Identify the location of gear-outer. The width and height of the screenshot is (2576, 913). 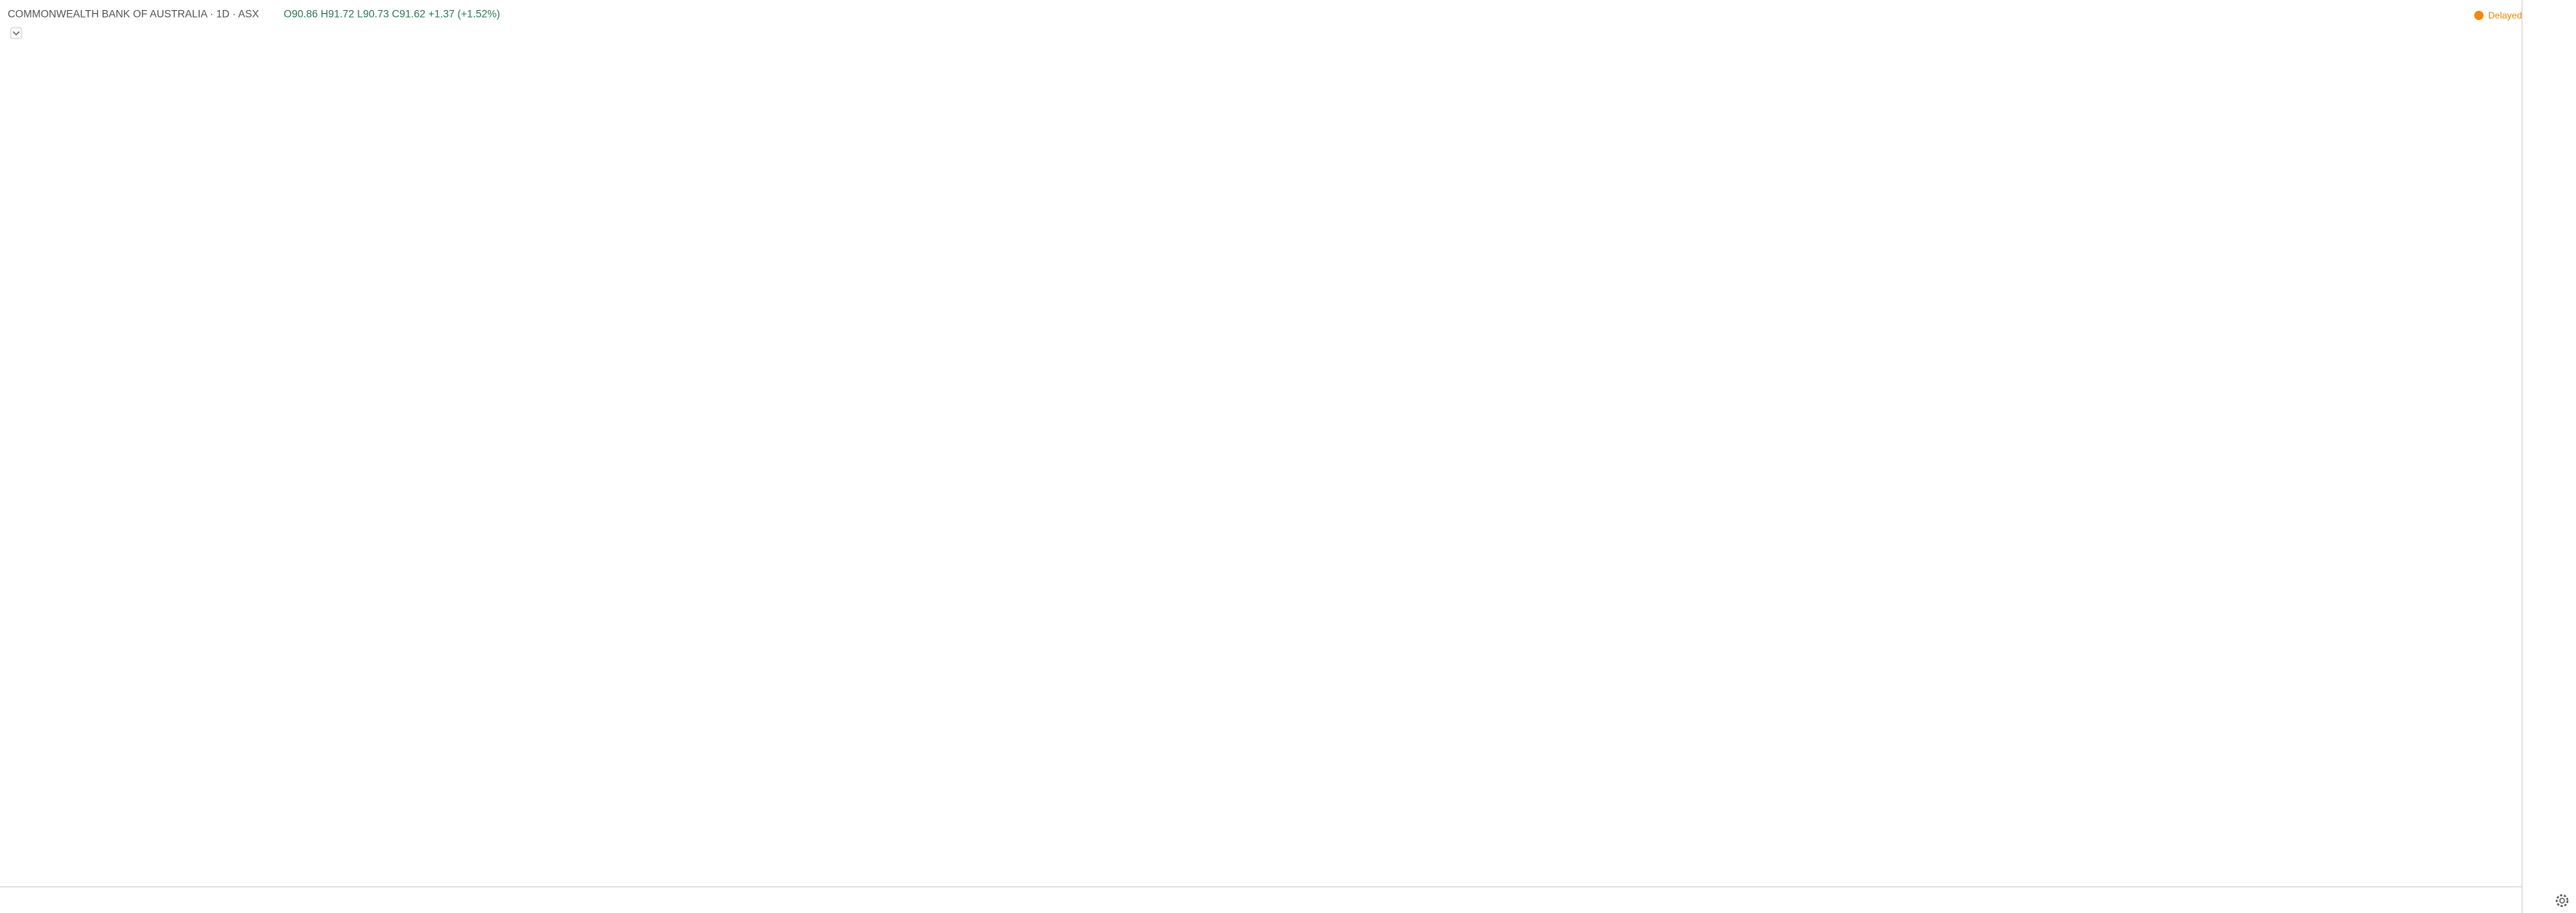
(2562, 901).